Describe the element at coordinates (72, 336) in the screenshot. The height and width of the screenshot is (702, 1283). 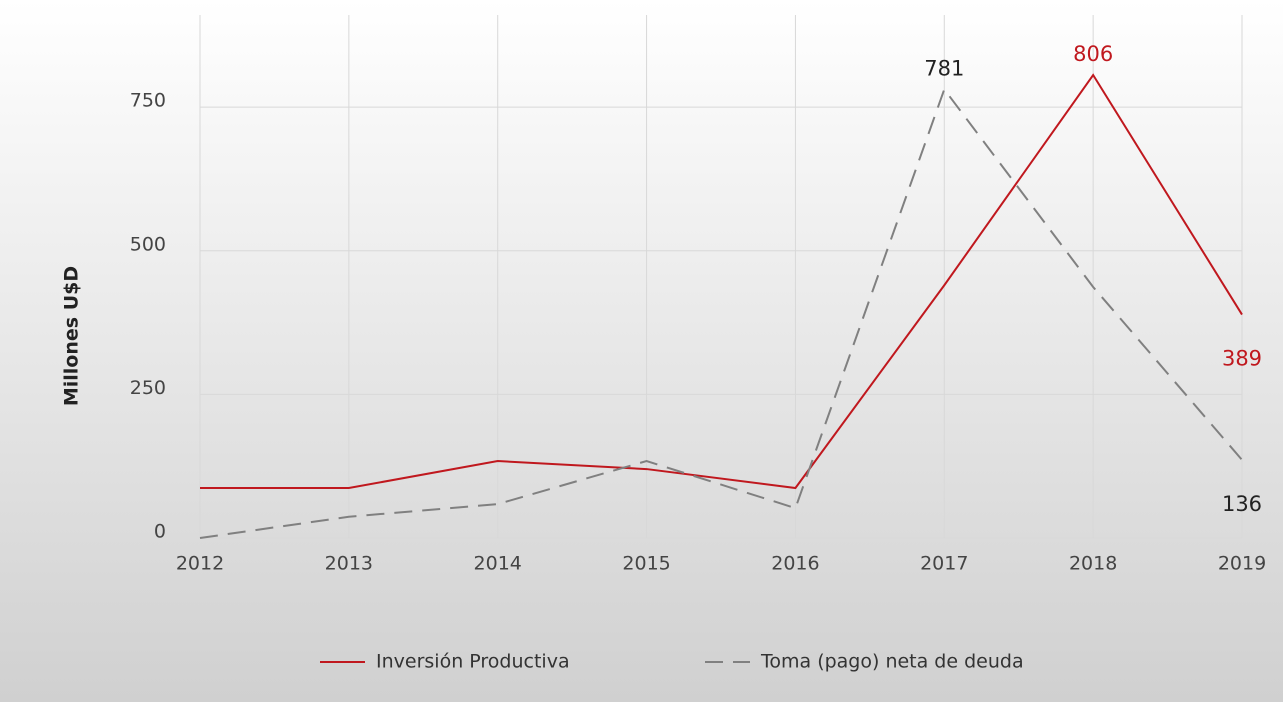
I see `y-axis-label: Millones U$D` at that location.